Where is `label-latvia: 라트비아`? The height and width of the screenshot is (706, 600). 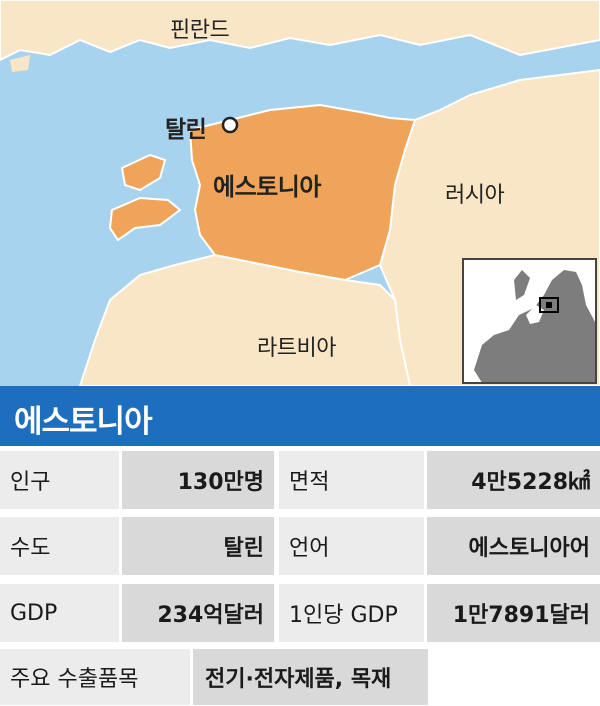 label-latvia: 라트비아 is located at coordinates (296, 348).